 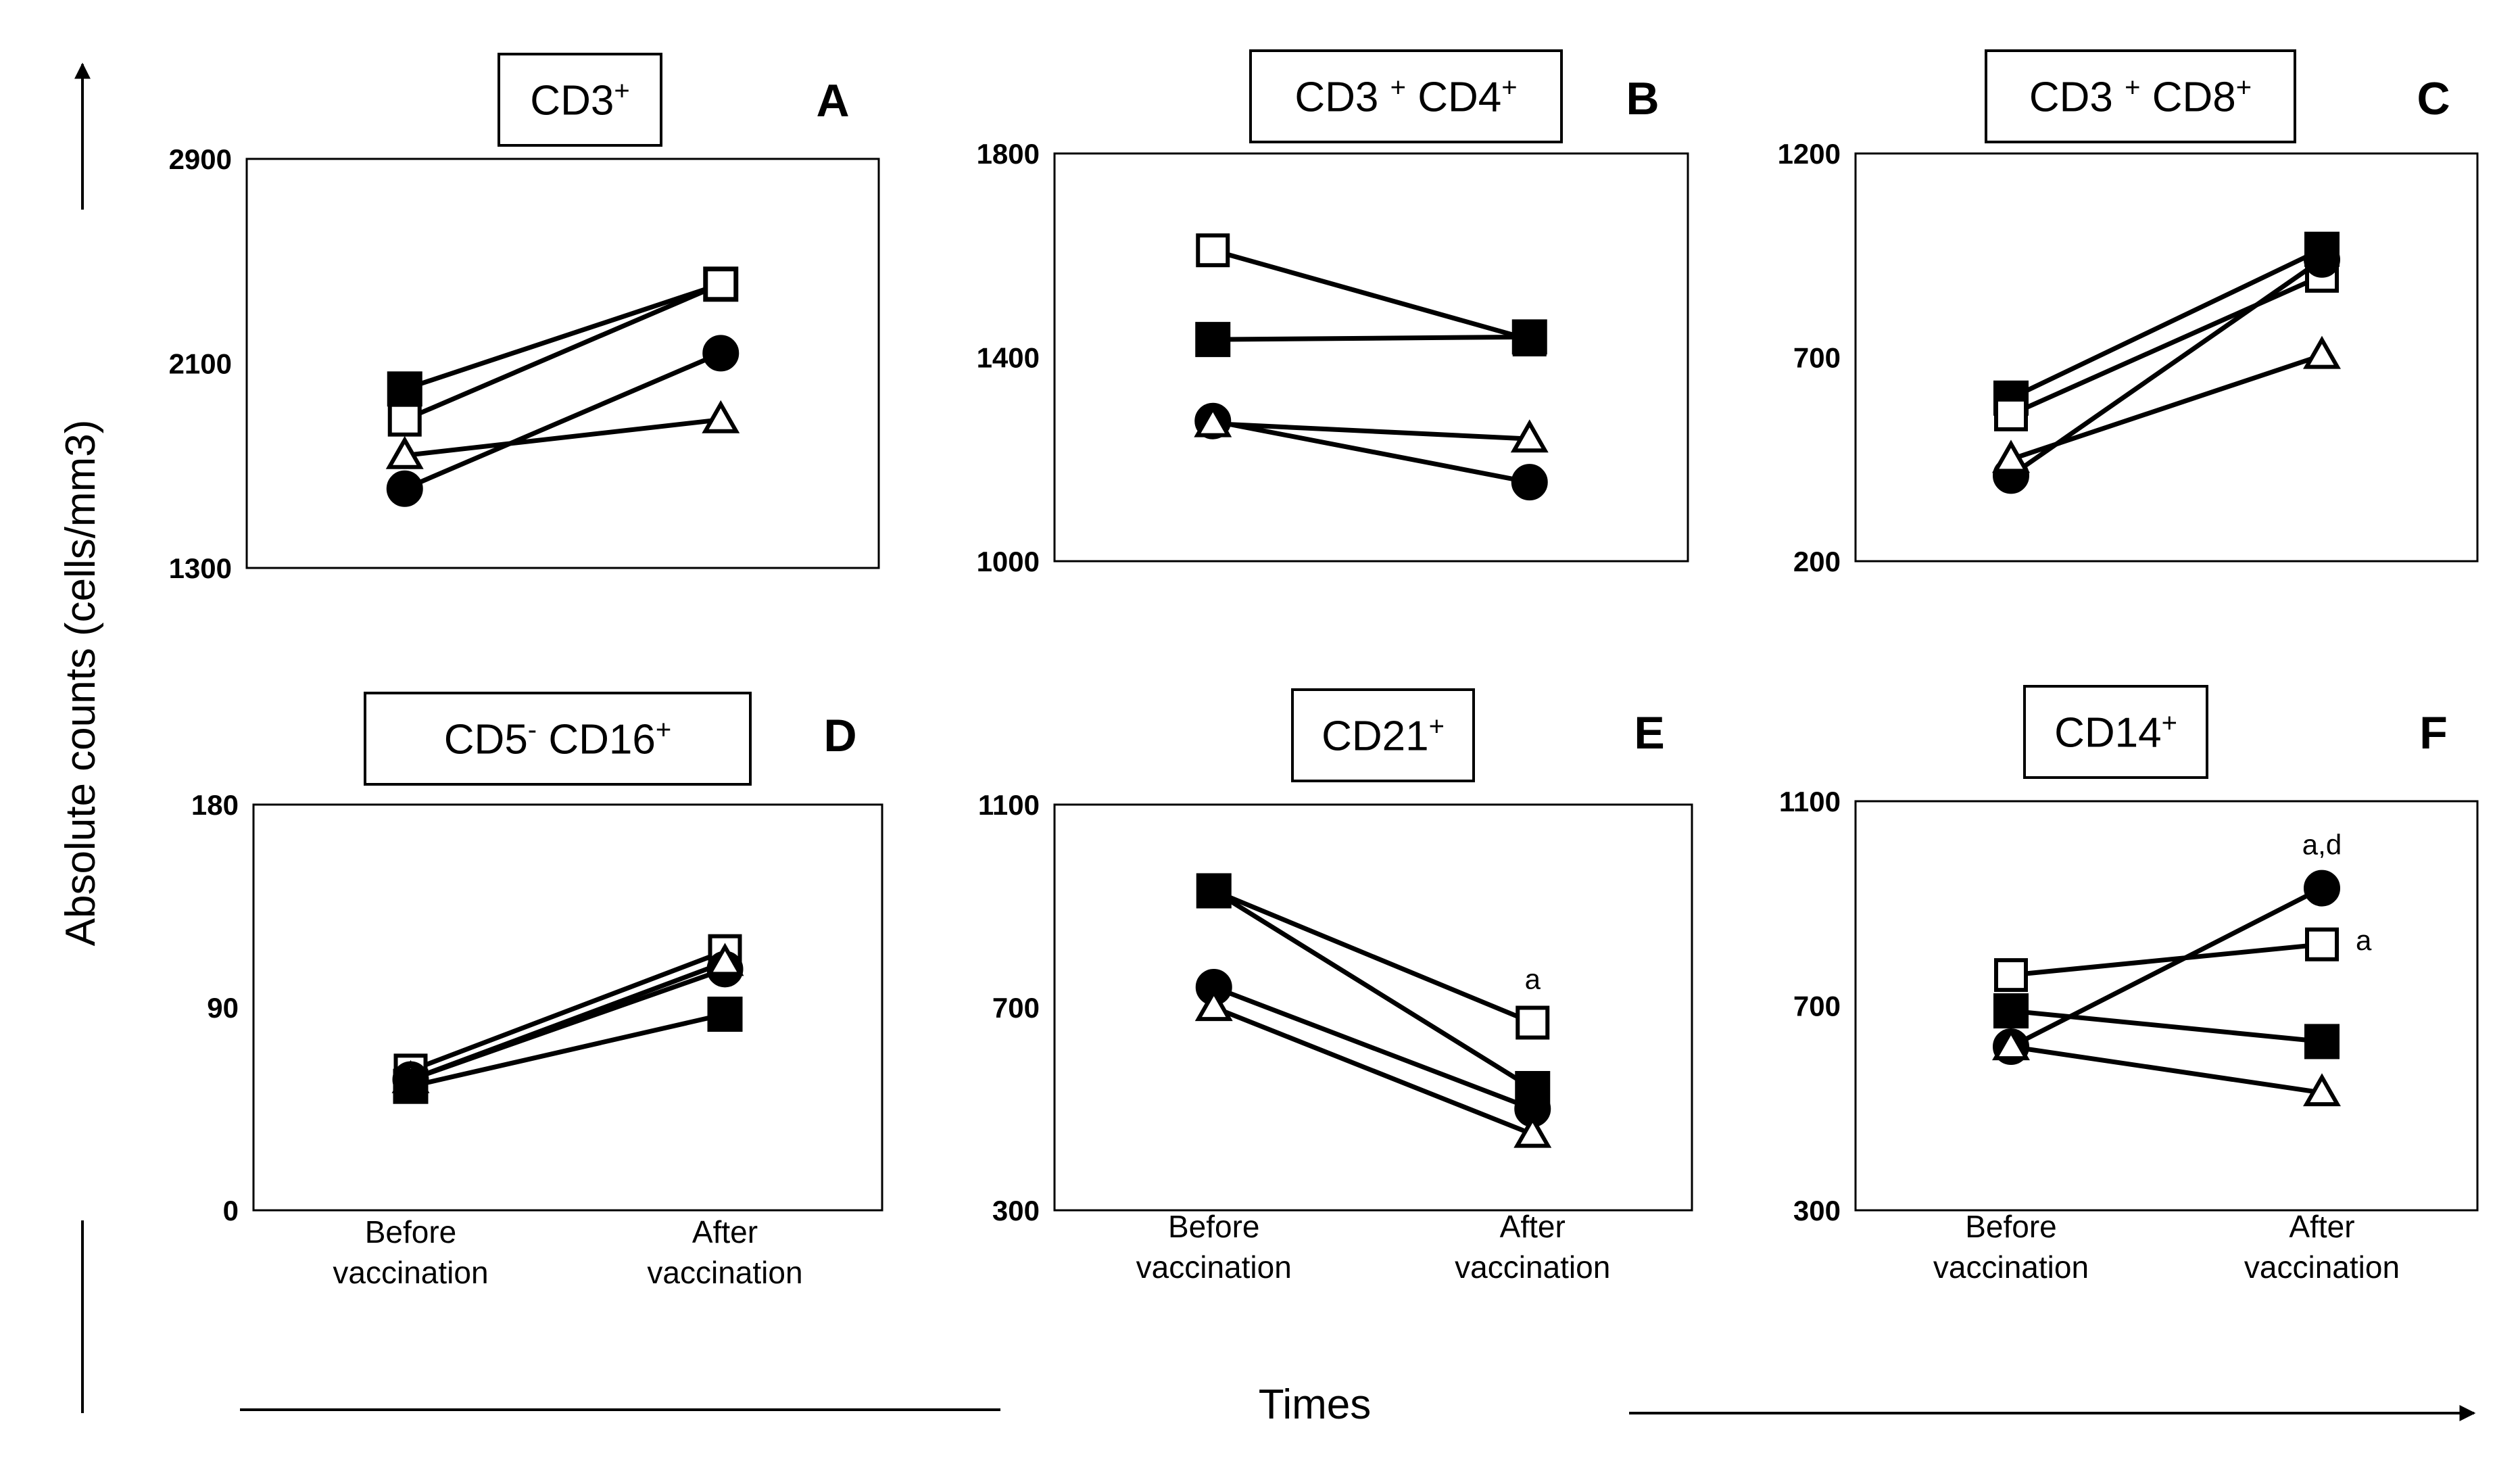 I want to click on panel-f-marker-open-square-before, so click(x=2011, y=975).